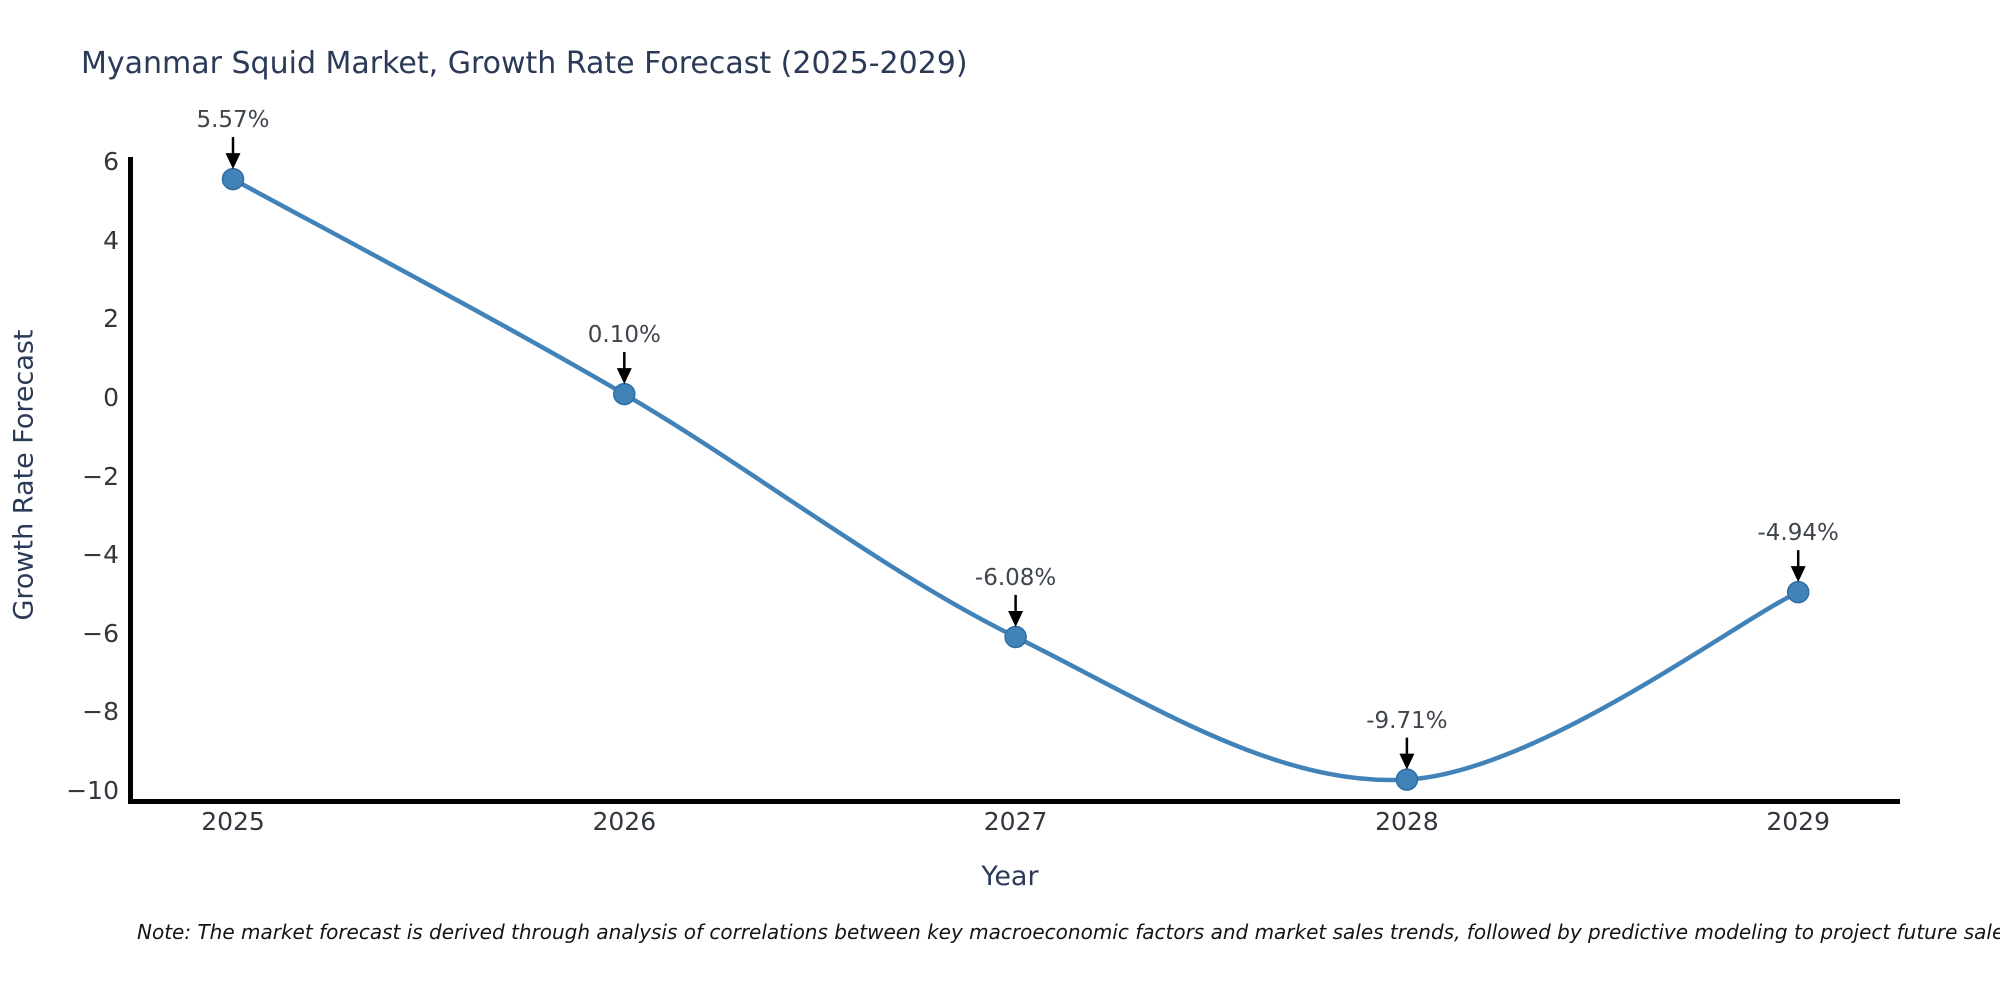  Describe the element at coordinates (92, 790) in the screenshot. I see `y-tick-label: −10` at that location.